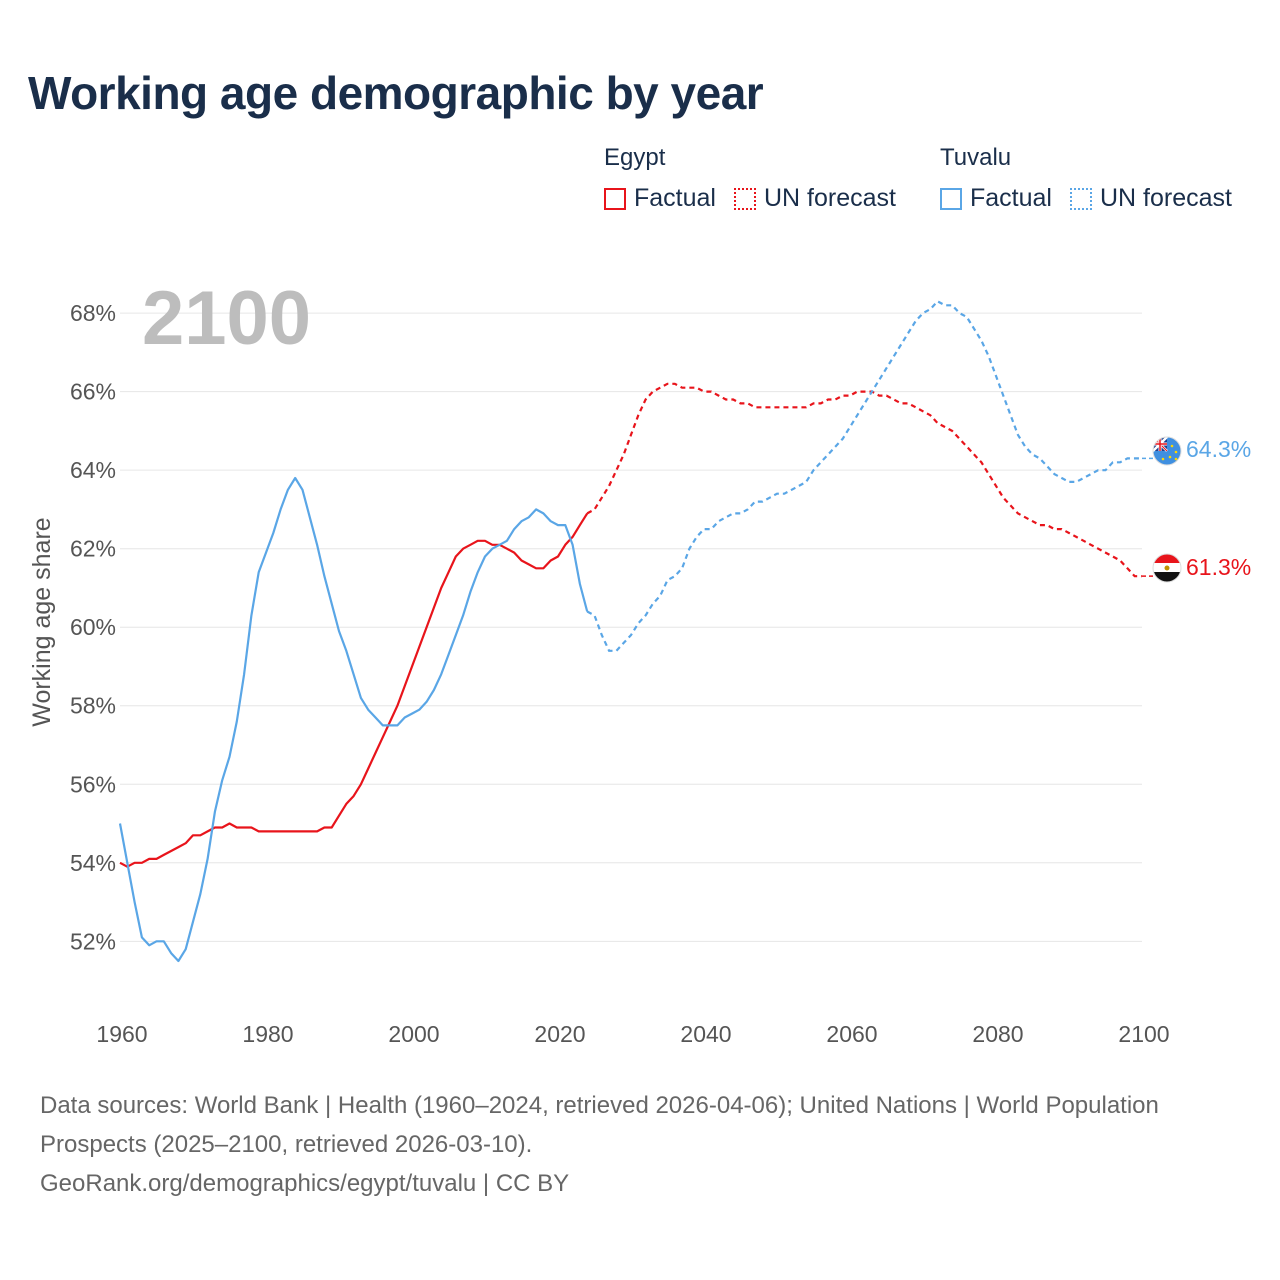 This screenshot has width=1280, height=1280. I want to click on egypt-flag-icon, so click(1167, 568).